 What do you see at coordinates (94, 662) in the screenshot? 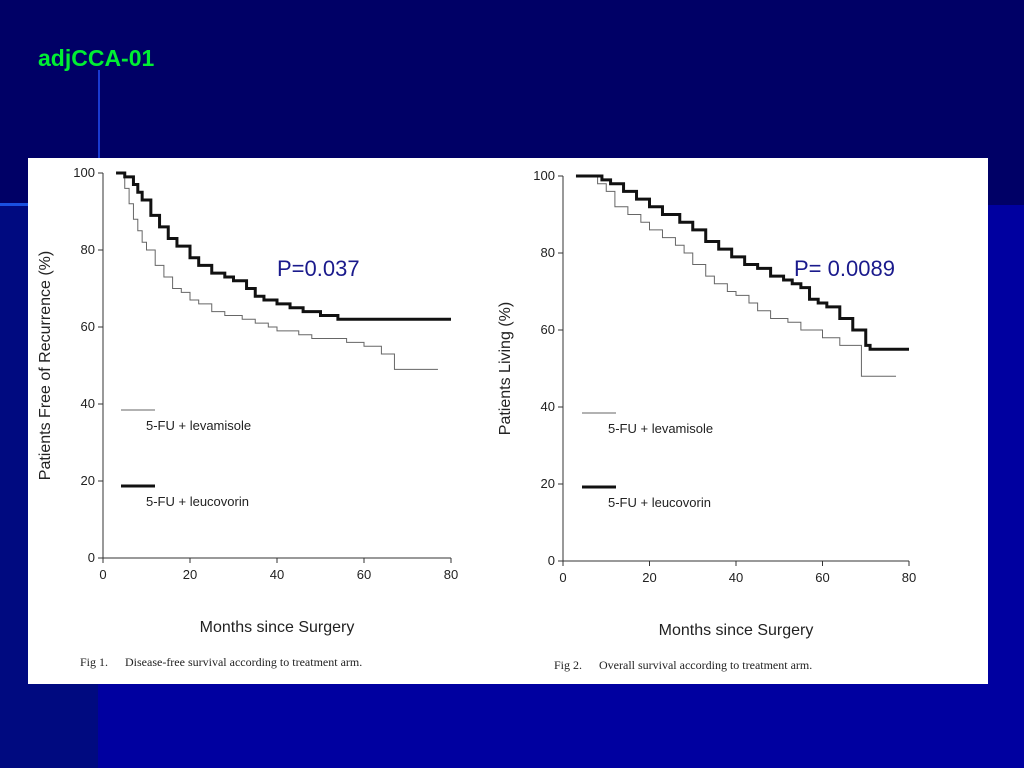
I see `figure-number: Fig 1.` at bounding box center [94, 662].